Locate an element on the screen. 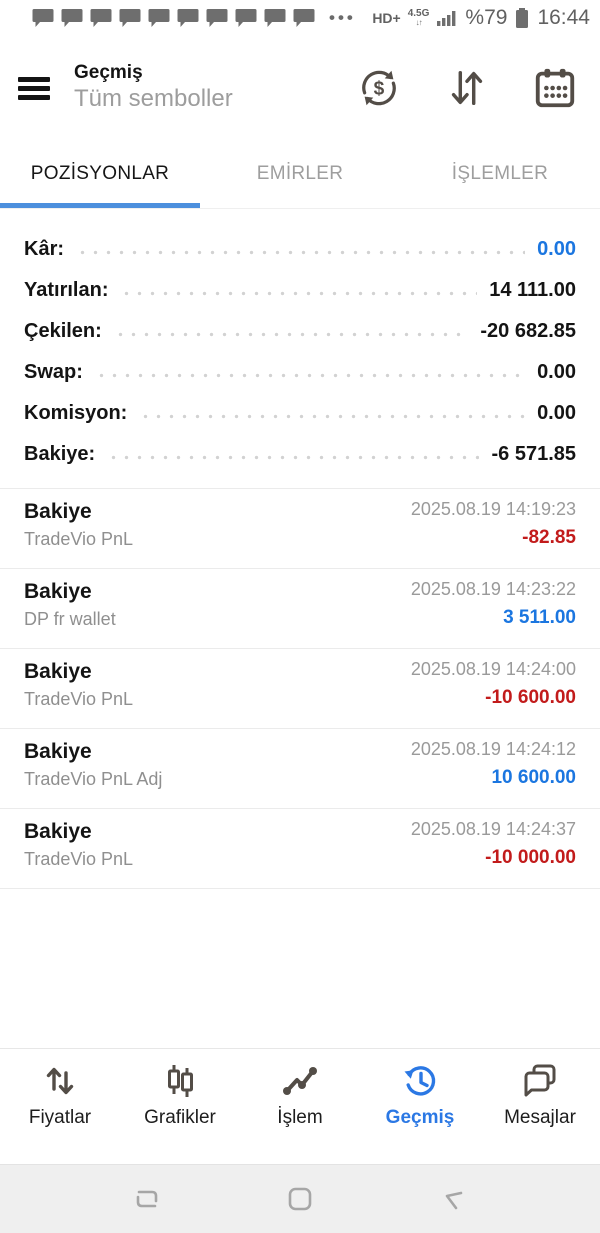  nav-item-mesajlar: Mesajlar is located at coordinates (540, 1112).